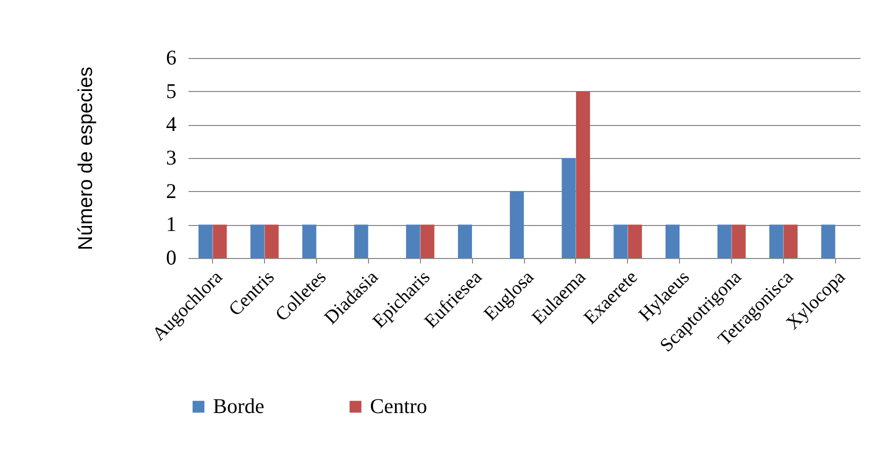 The height and width of the screenshot is (463, 886). I want to click on y-axis-title: Número de especies, so click(86, 158).